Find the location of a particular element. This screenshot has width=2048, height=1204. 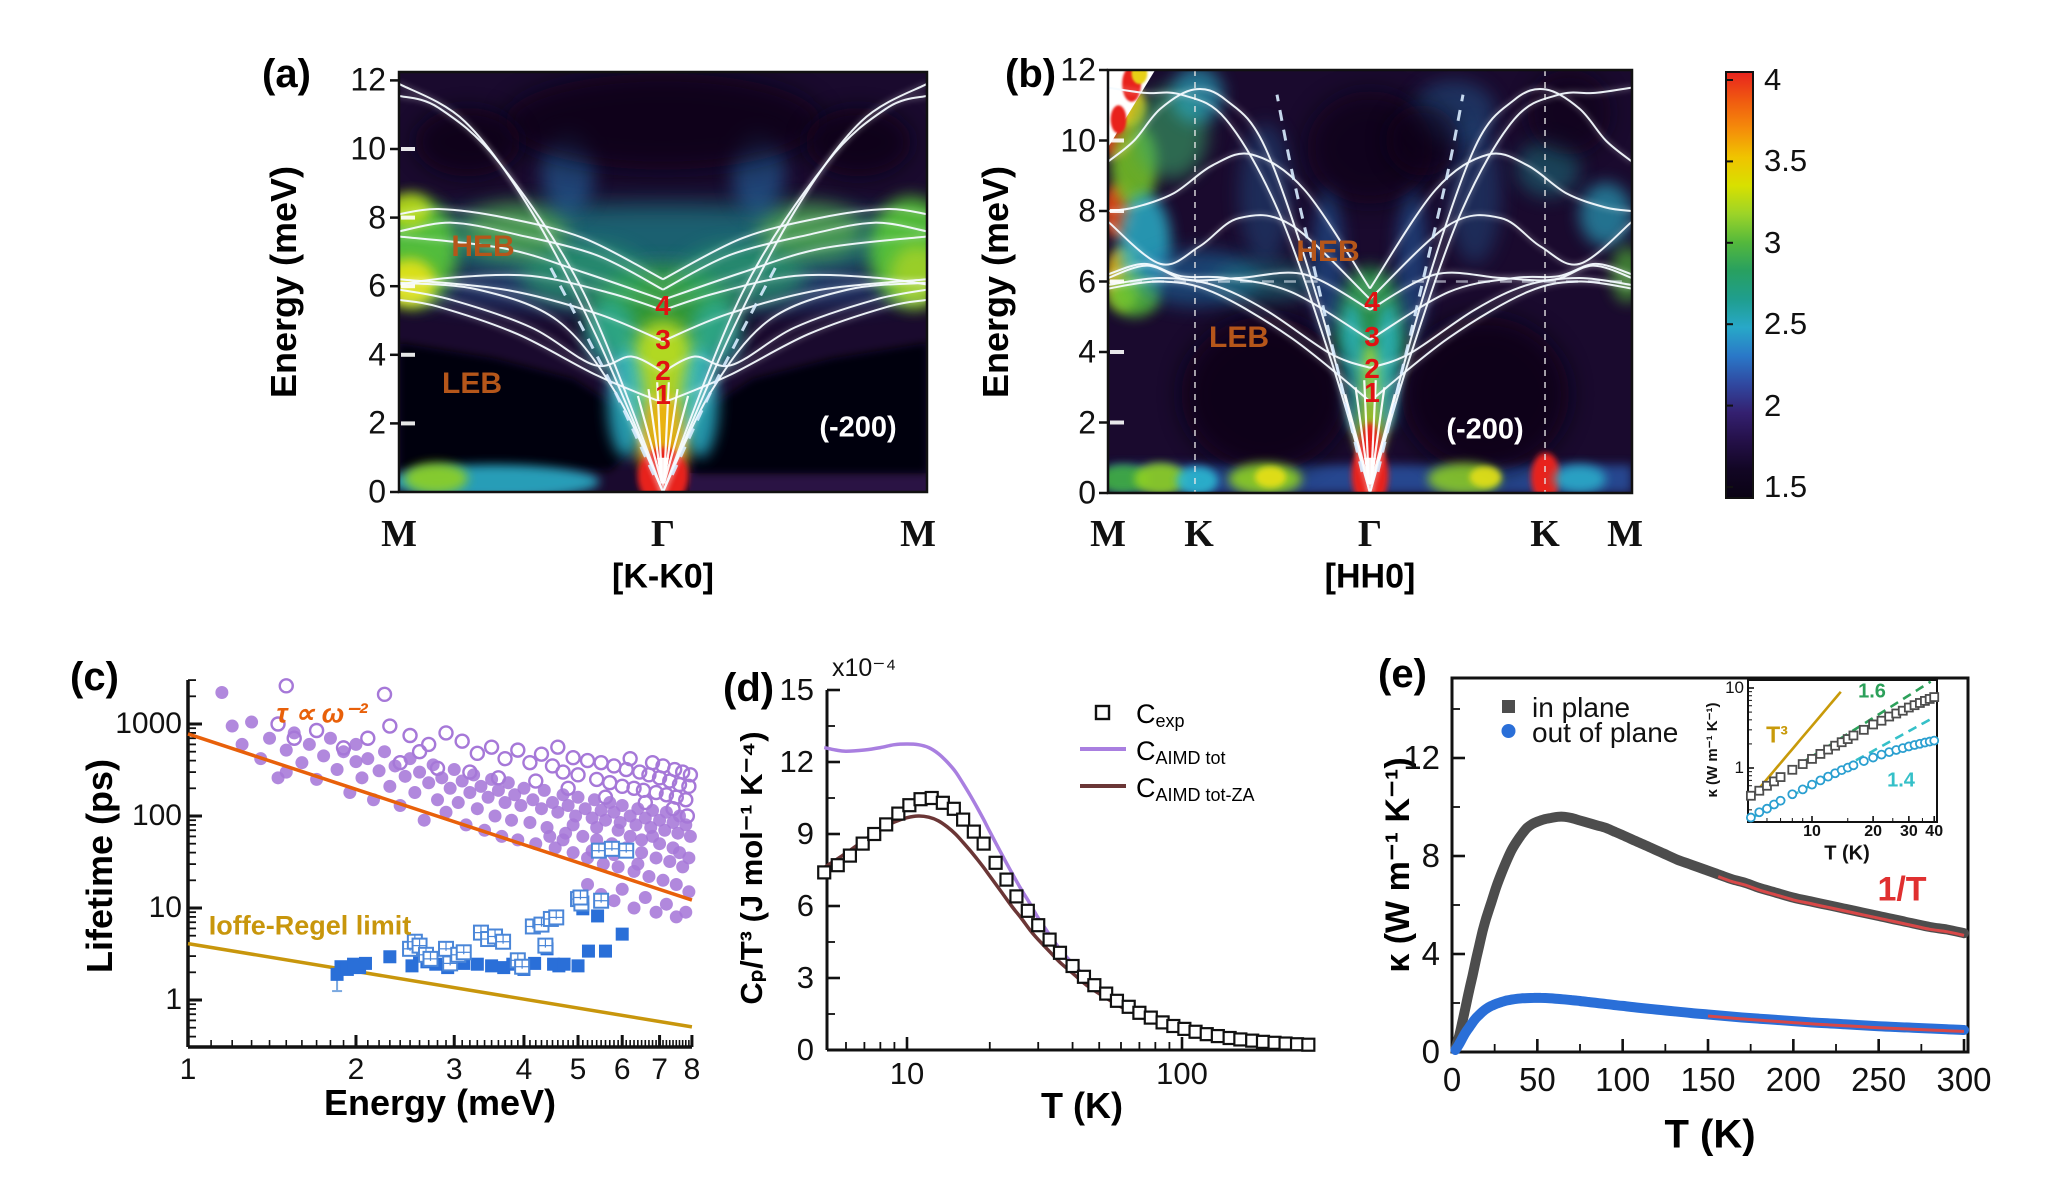

heatmap-b-ytick: 12 is located at coordinates (1078, 69).